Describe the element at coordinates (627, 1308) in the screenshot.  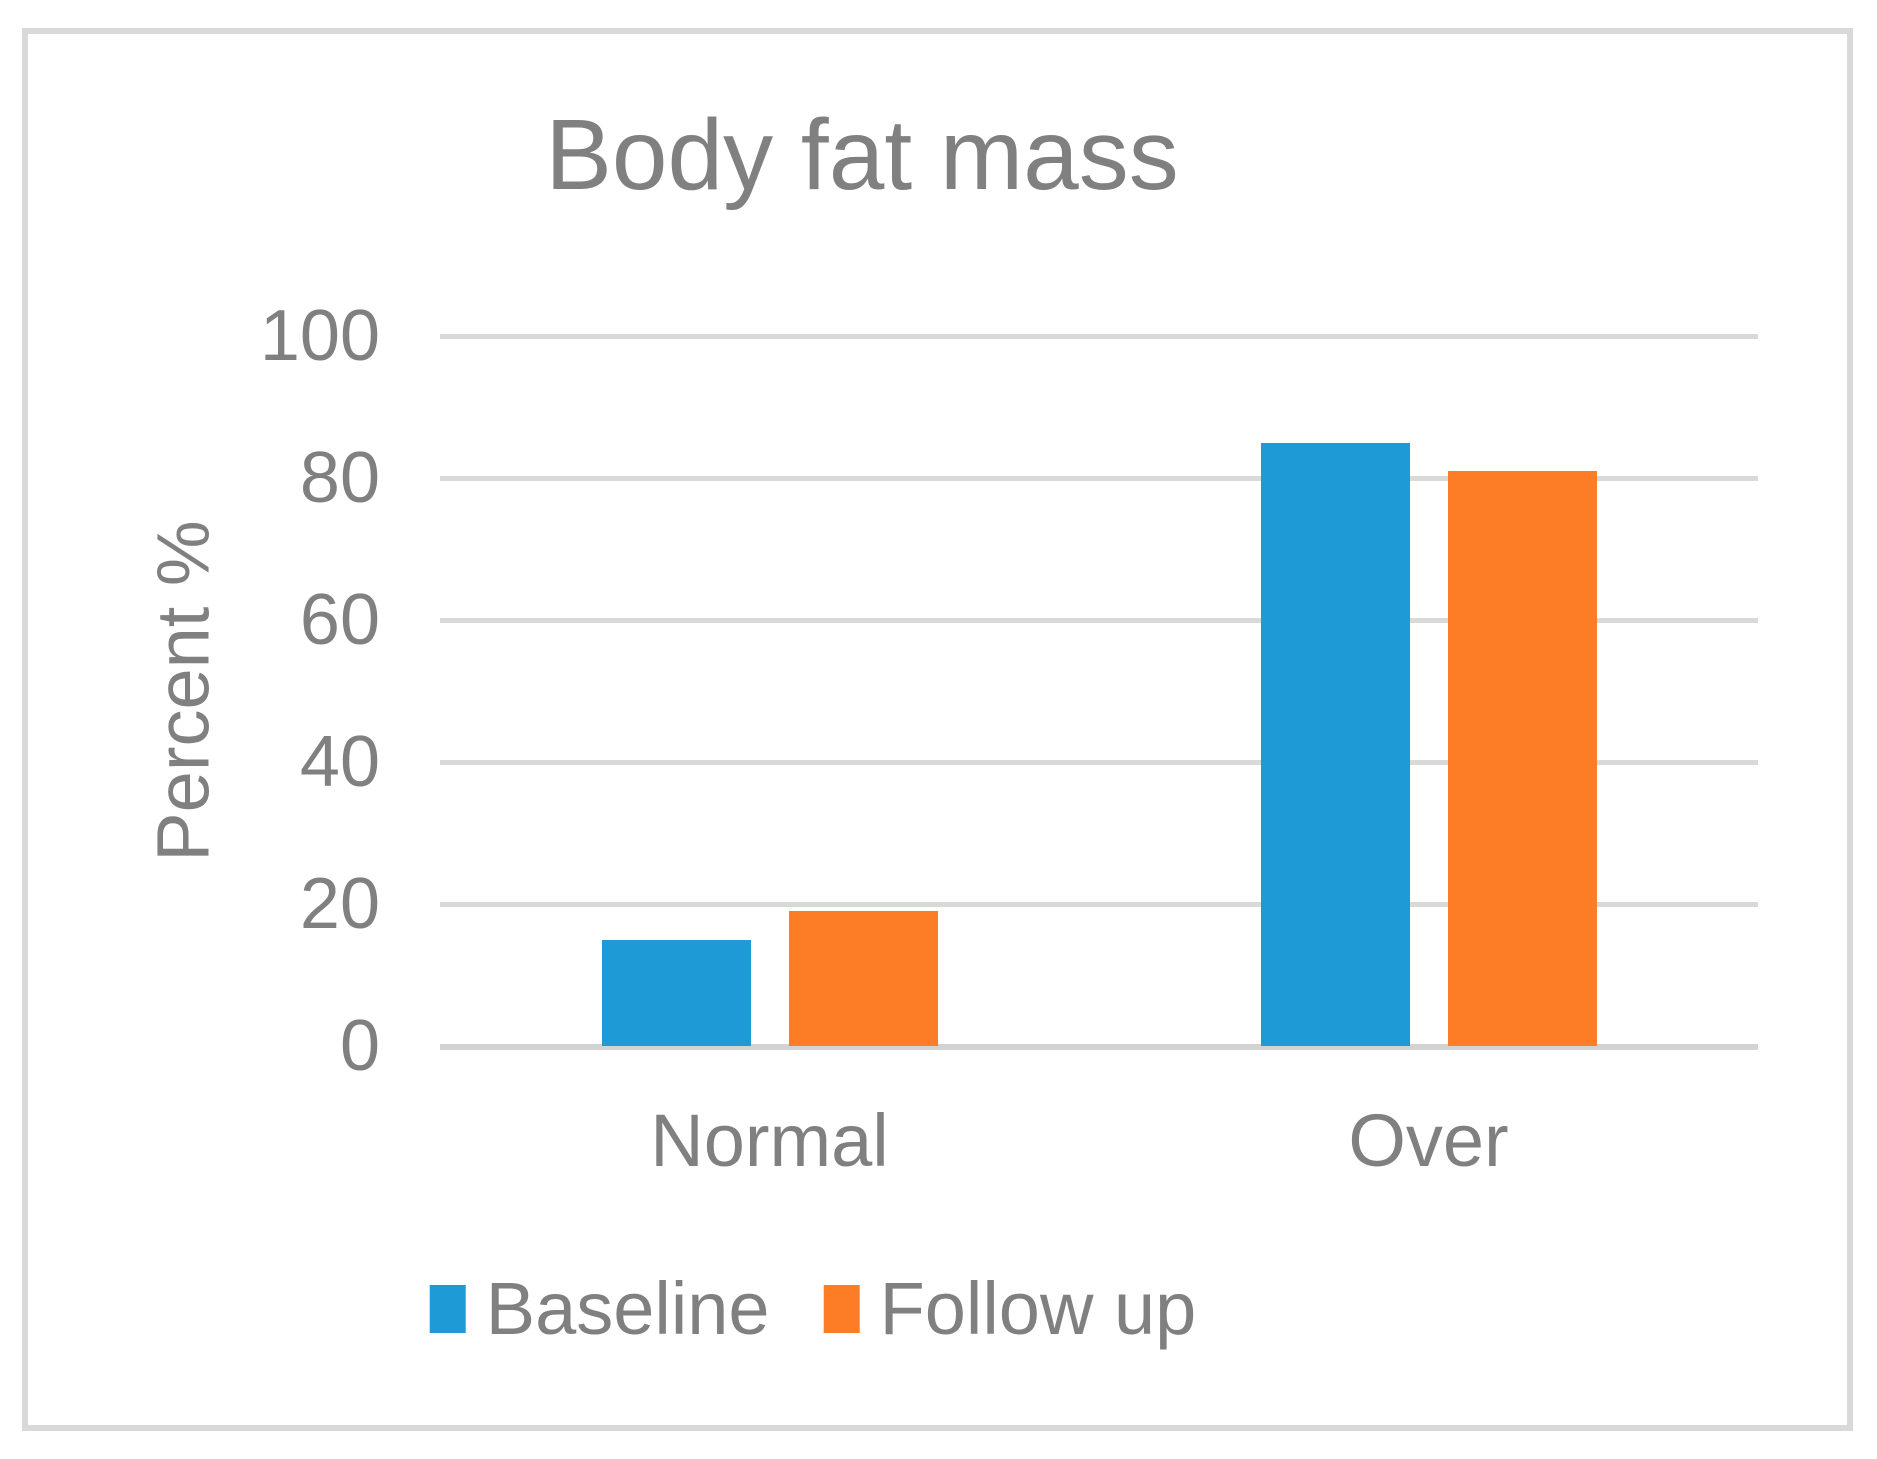
I see `legend-label: Baseline` at that location.